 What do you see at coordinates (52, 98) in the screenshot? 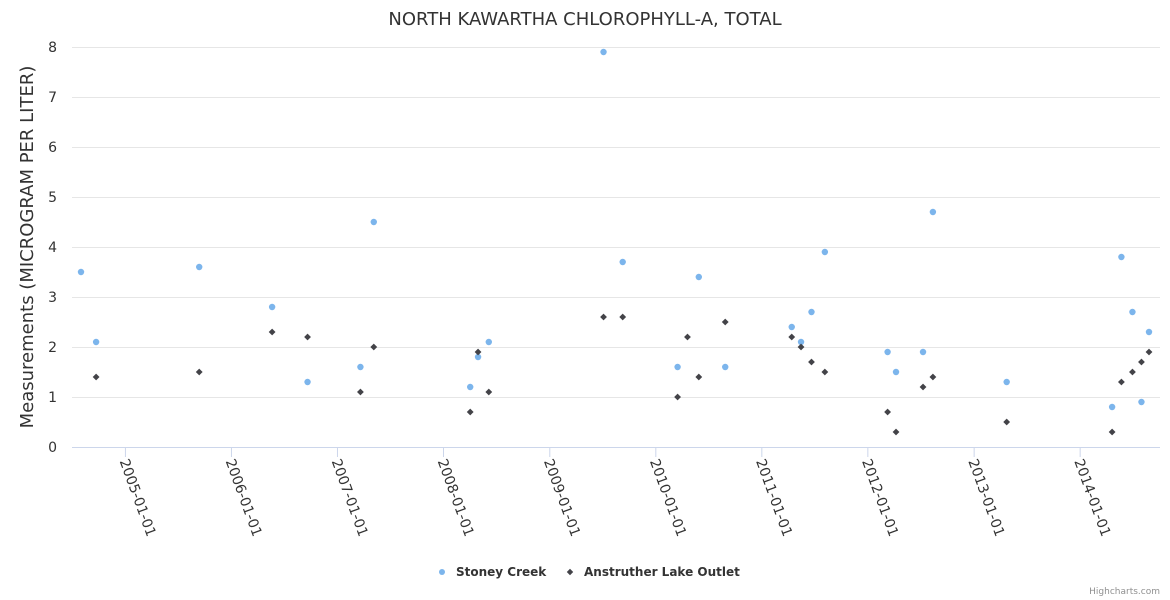
I see `y-tick-label: 7` at bounding box center [52, 98].